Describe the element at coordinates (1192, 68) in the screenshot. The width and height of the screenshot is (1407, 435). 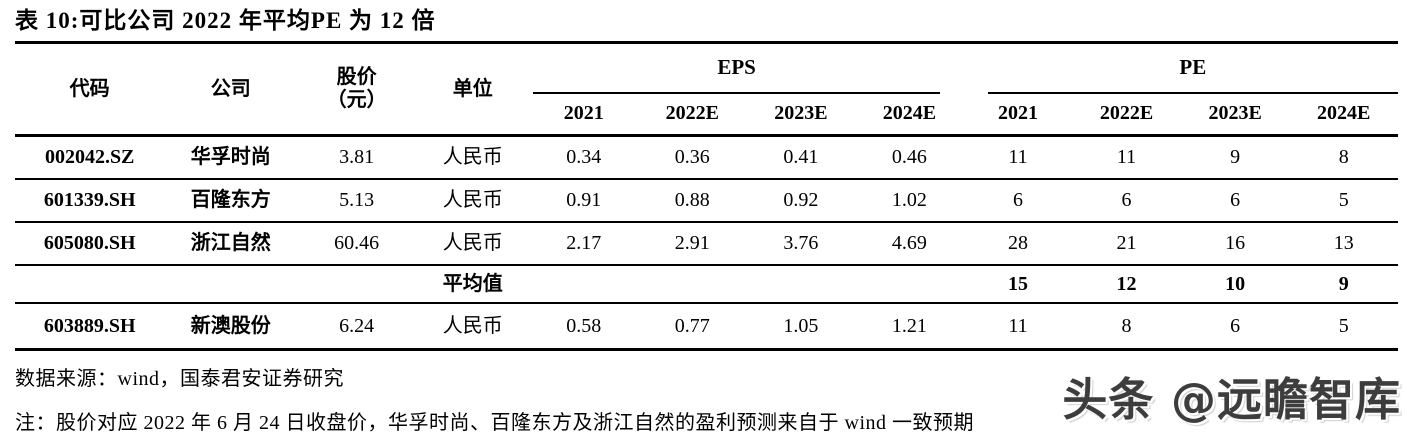
I see `header-group-pe-label: PE` at that location.